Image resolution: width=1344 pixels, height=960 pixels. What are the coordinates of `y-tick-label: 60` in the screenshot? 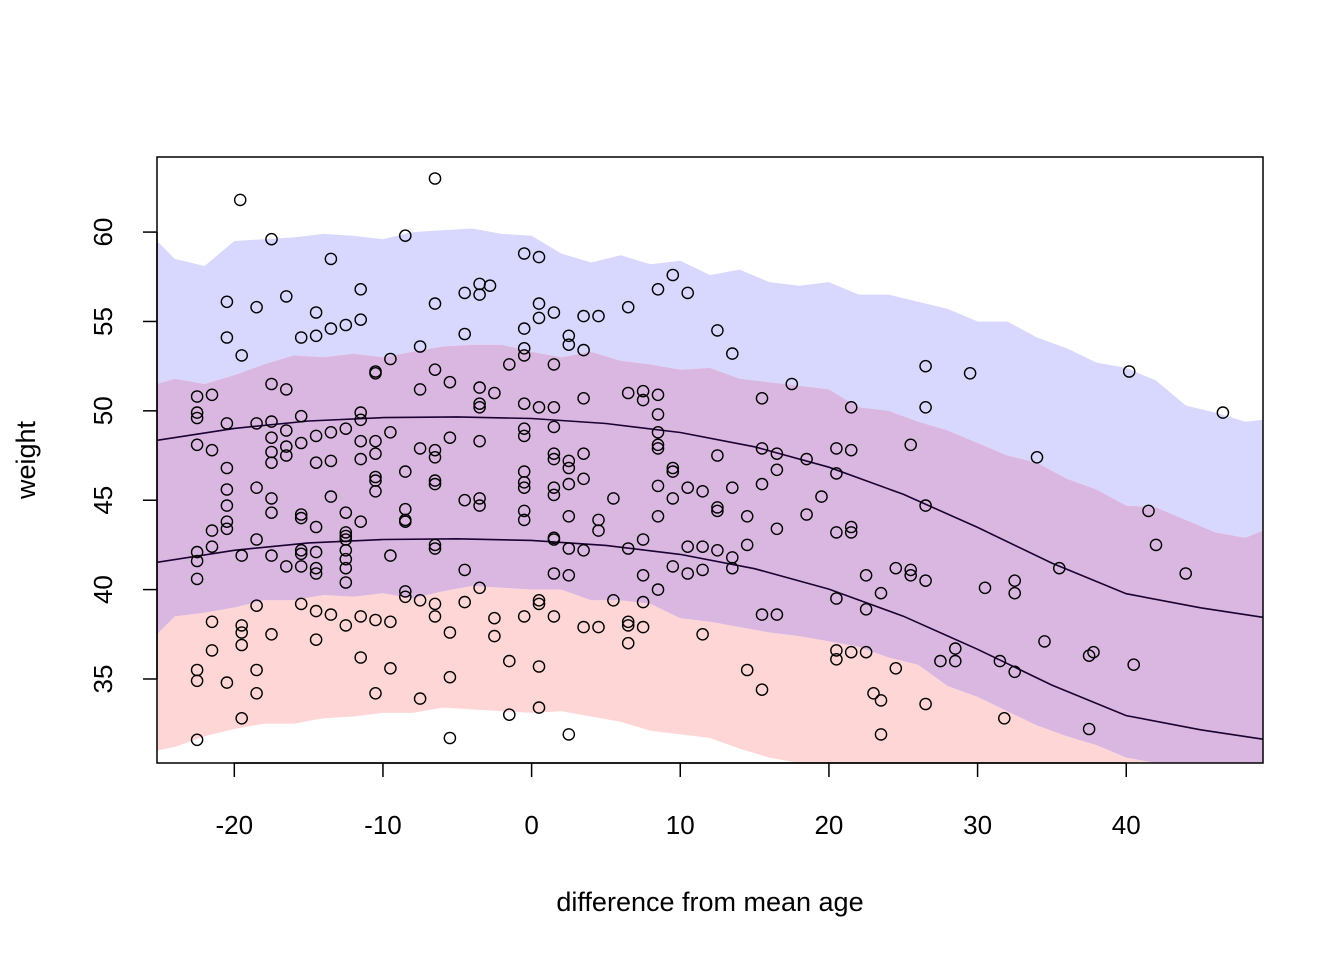 It's located at (103, 232).